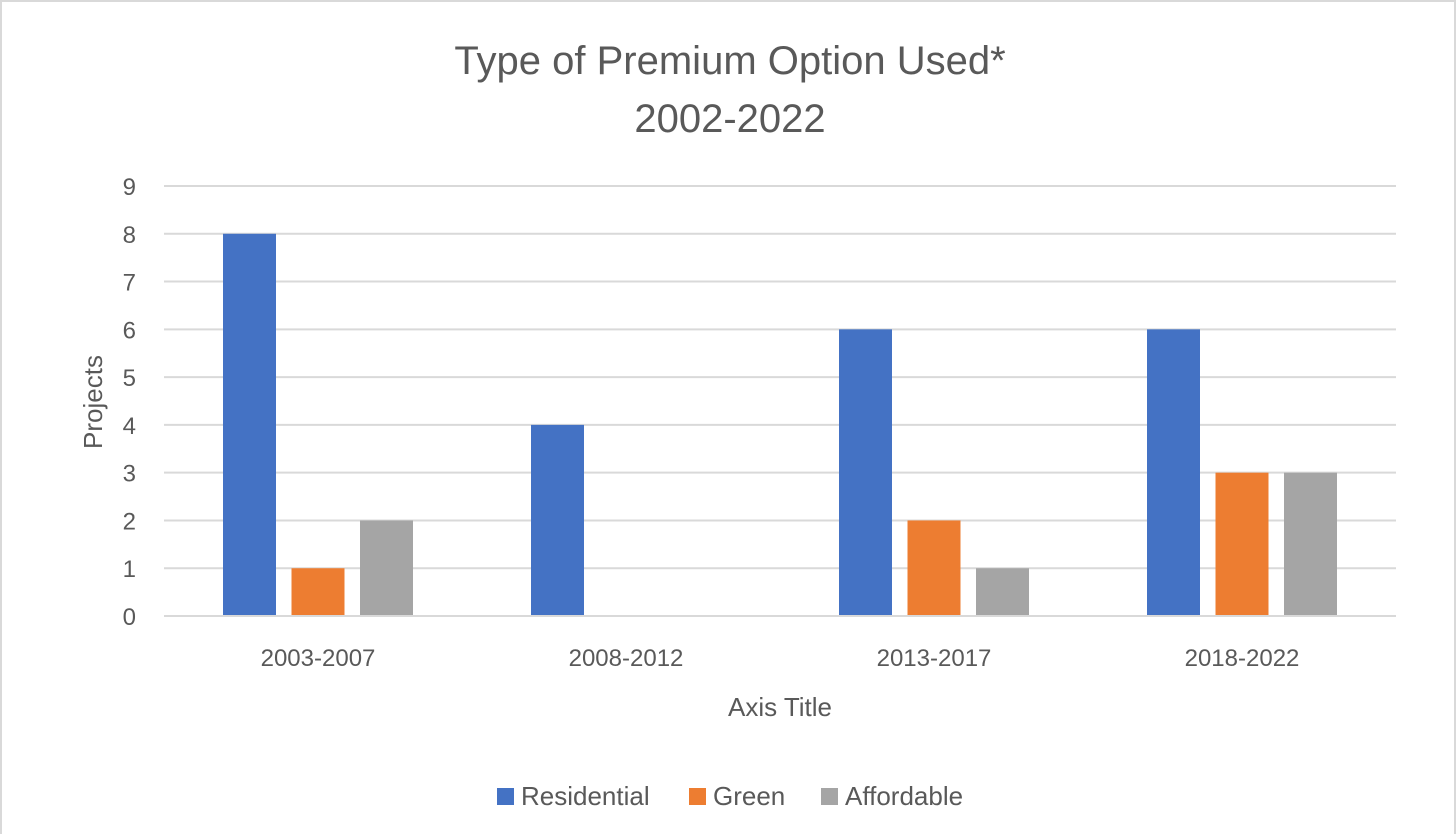 This screenshot has width=1456, height=836. Describe the element at coordinates (1310, 544) in the screenshot. I see `bar-affordable-2018-2022` at that location.